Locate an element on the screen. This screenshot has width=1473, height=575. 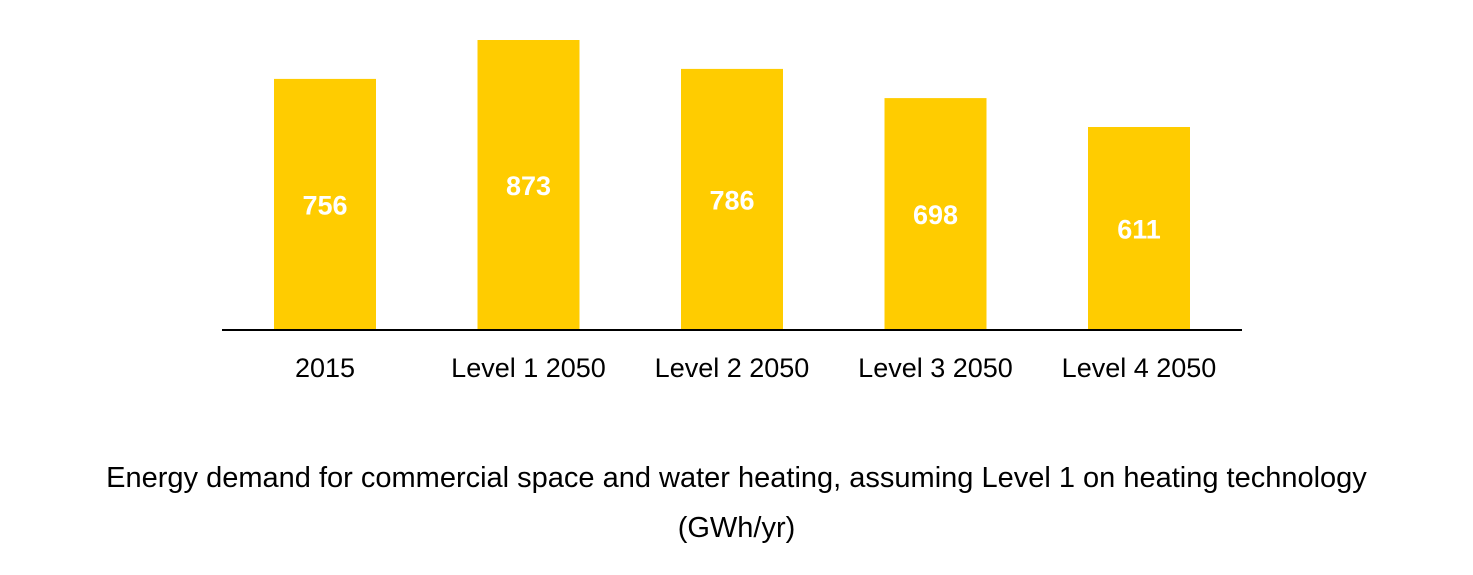
x-tick-label-4: Level 3 2050 is located at coordinates (935, 368).